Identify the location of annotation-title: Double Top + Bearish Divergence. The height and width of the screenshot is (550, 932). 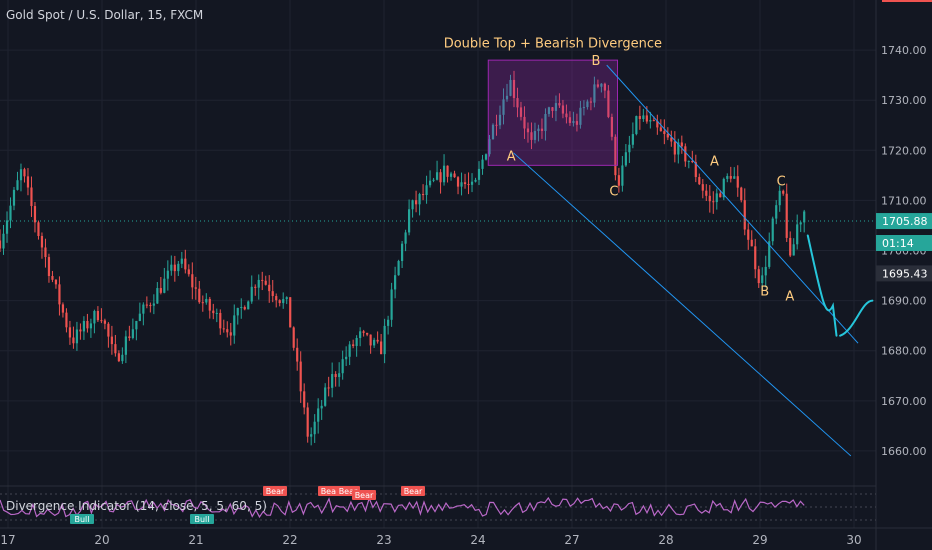
(553, 44).